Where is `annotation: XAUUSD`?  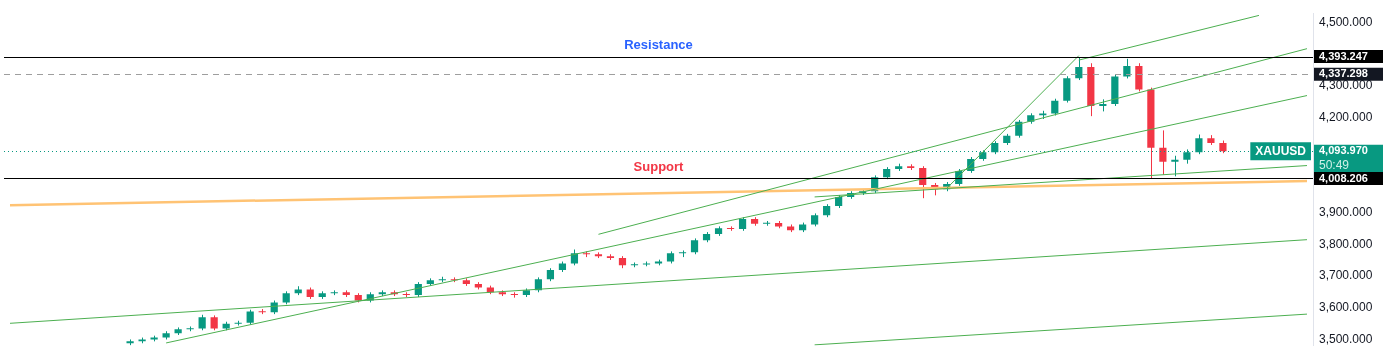
annotation: XAUUSD is located at coordinates (1281, 150).